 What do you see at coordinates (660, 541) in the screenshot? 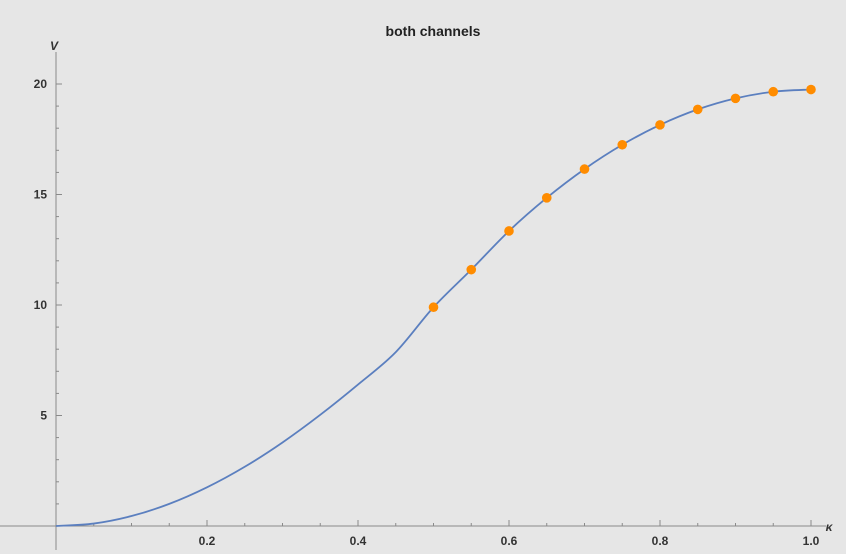
I see `x-tick-label: 0.8` at bounding box center [660, 541].